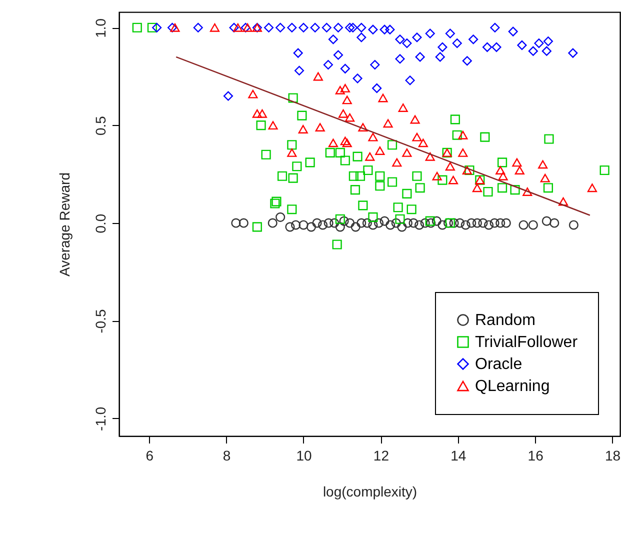 Image resolution: width=621 pixels, height=544 pixels. Describe the element at coordinates (370, 492) in the screenshot. I see `x-axis-title: log(complexity)` at that location.